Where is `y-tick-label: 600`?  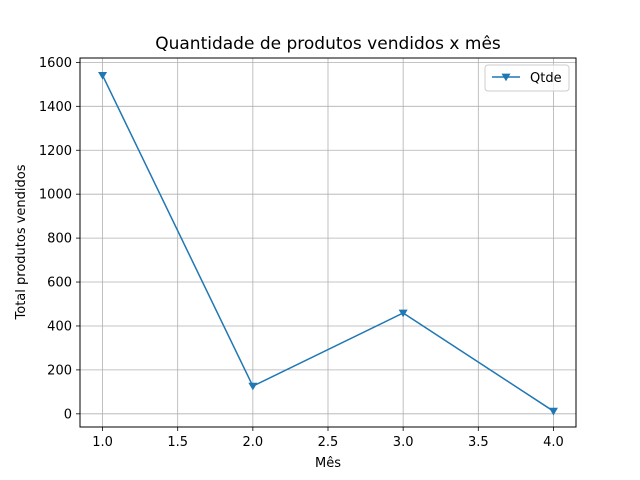
y-tick-label: 600 is located at coordinates (59, 283).